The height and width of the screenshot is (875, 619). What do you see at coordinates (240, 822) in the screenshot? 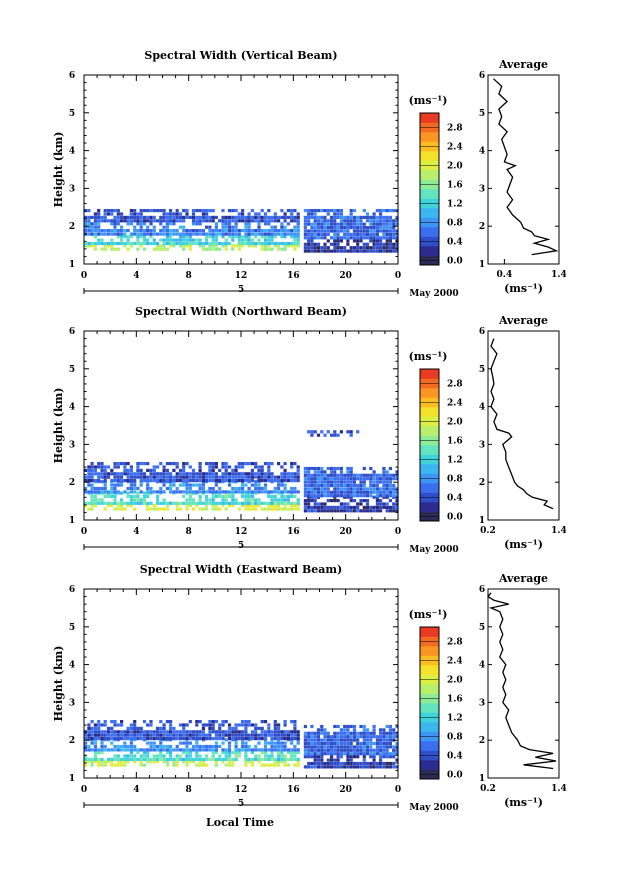
I see `x-axis-label: Local Time` at bounding box center [240, 822].